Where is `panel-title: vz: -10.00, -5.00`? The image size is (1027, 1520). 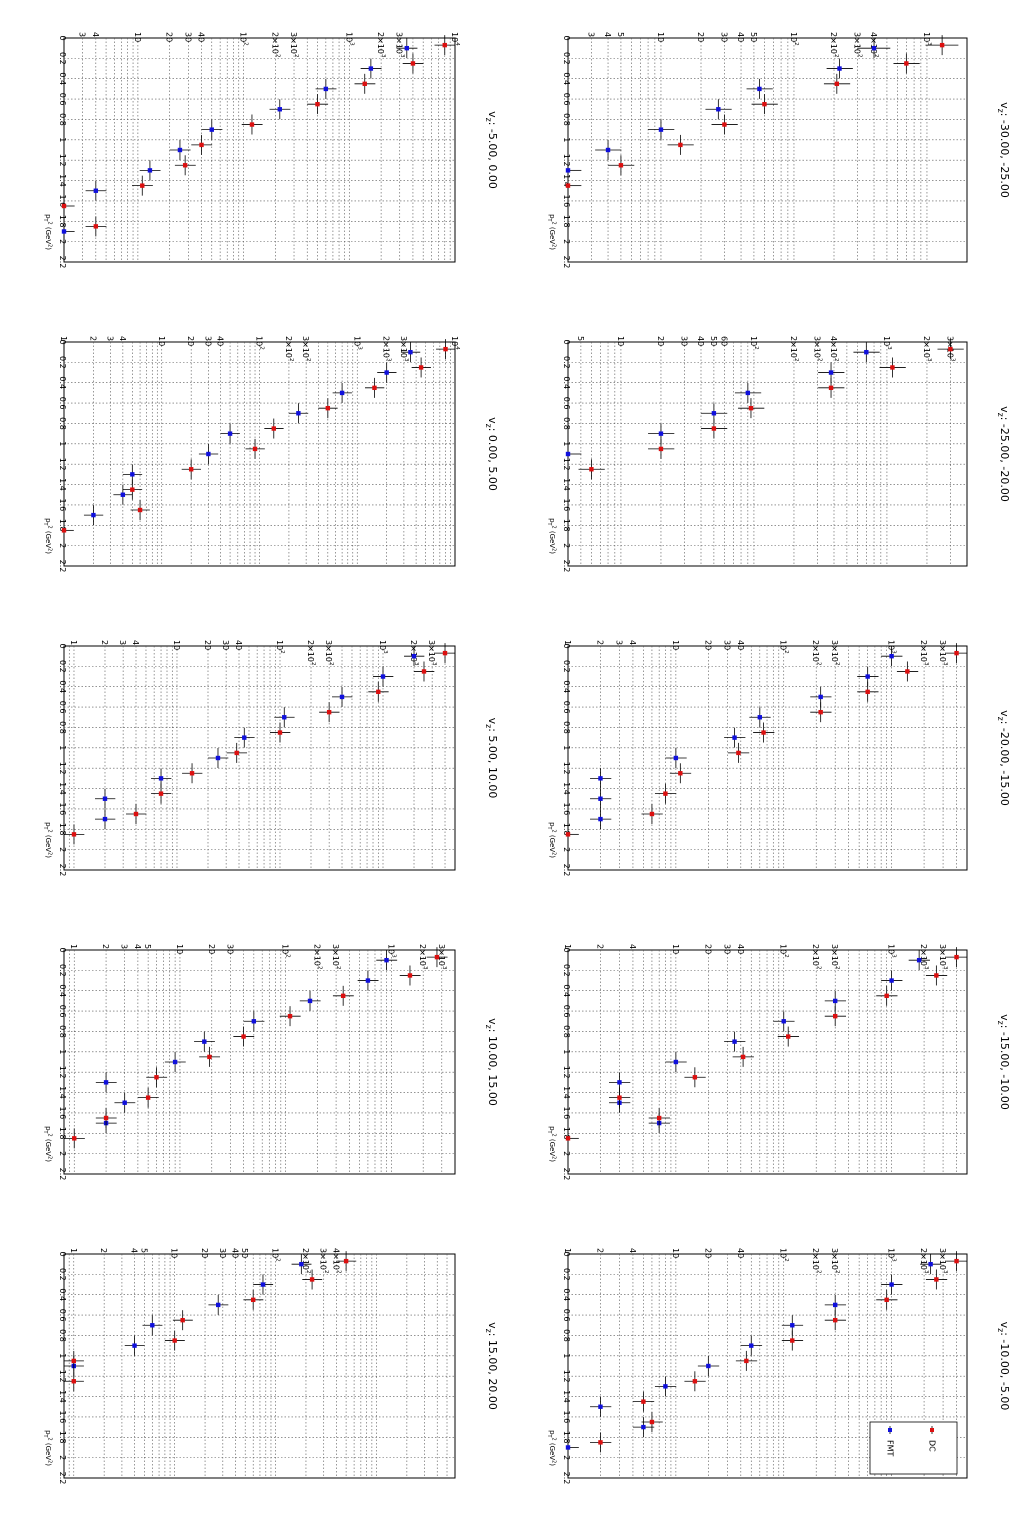 panel-title: vz: -10.00, -5.00 is located at coordinates (1003, 1366).